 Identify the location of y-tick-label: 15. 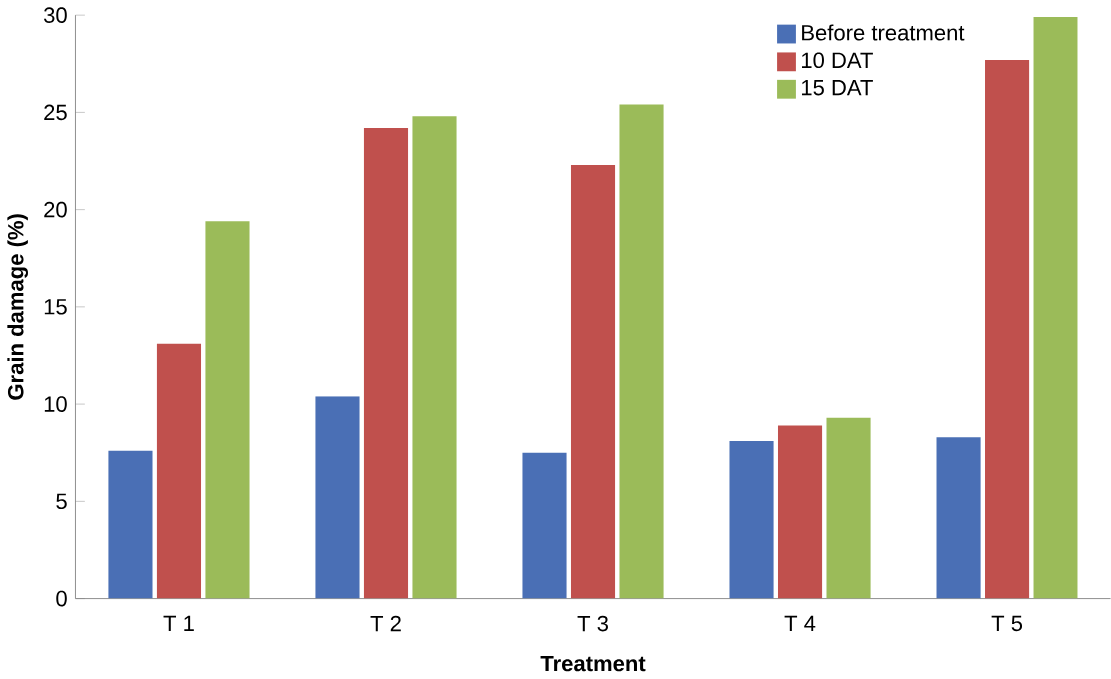
(55, 307).